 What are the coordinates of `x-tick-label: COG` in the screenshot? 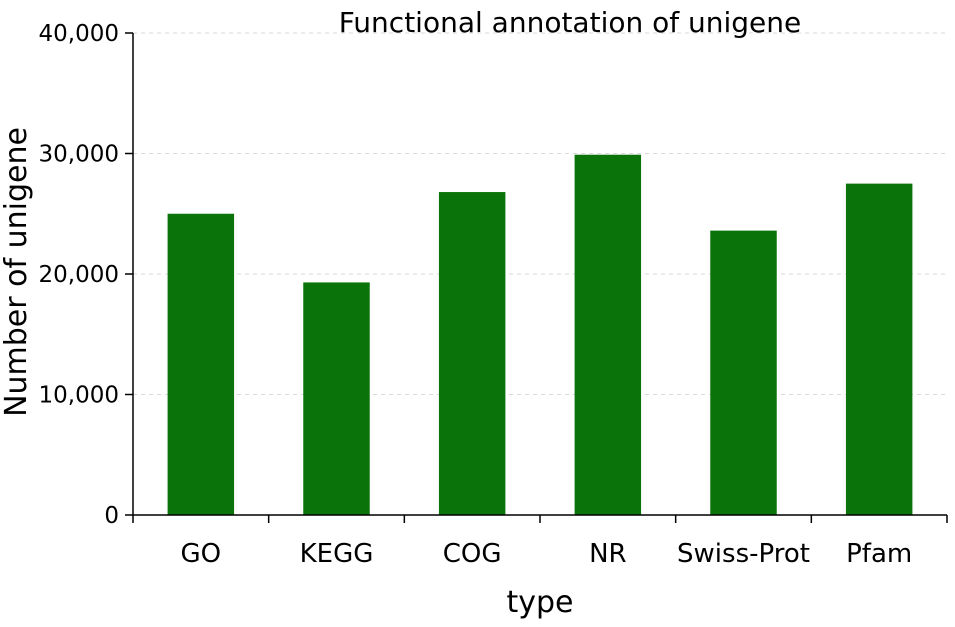 It's located at (472, 554).